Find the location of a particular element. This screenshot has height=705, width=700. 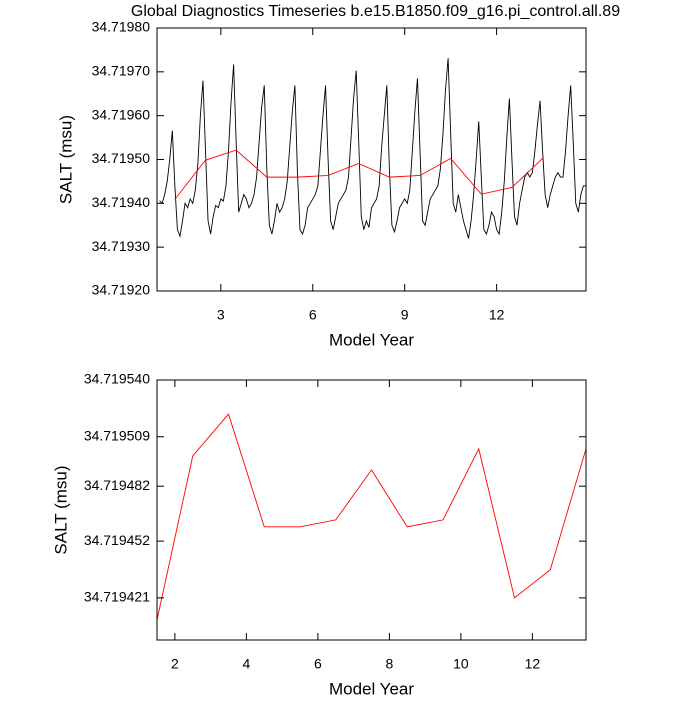

x-tick-label: 3 is located at coordinates (221, 315).